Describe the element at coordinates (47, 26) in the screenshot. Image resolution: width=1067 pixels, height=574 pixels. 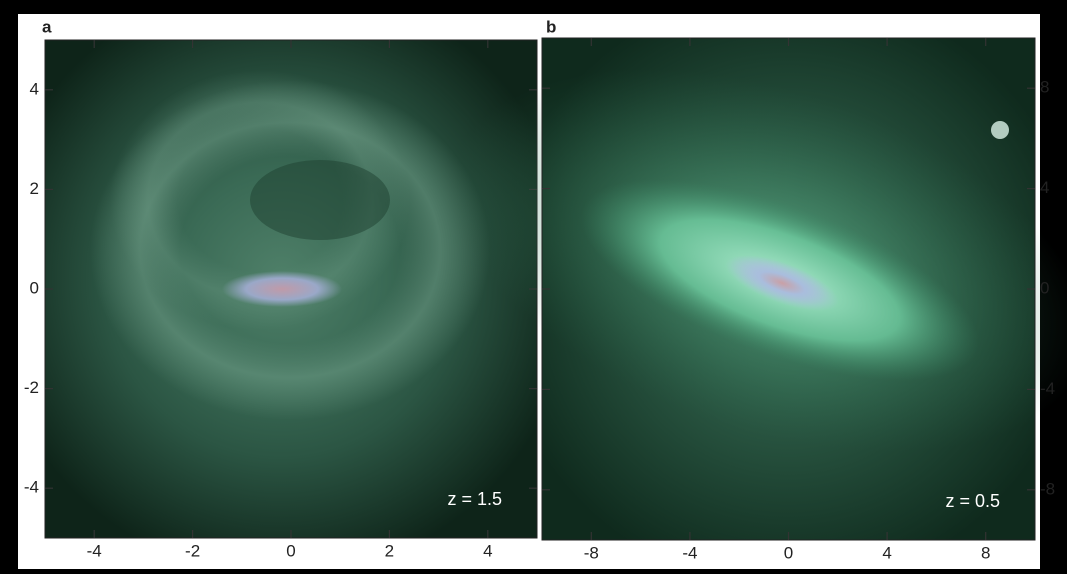
I see `panel-label: a` at that location.